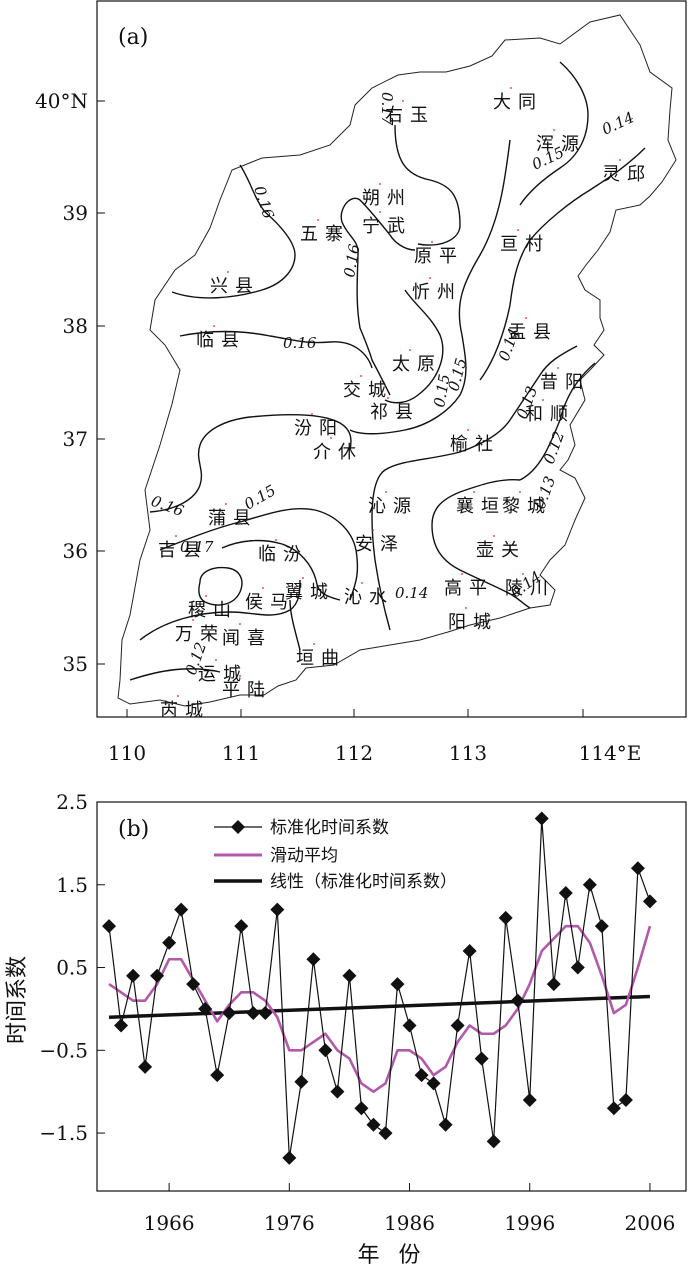  Describe the element at coordinates (338, 452) in the screenshot. I see `station-label: 介休` at that location.